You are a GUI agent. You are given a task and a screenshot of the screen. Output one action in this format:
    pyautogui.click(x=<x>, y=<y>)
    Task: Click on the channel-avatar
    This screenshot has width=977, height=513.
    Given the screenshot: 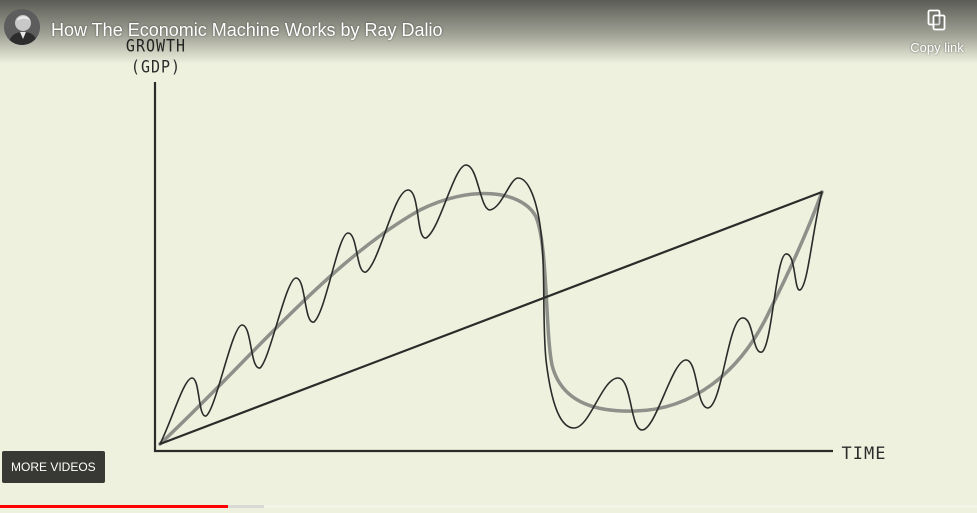 What is the action you would take?
    pyautogui.click(x=22, y=27)
    